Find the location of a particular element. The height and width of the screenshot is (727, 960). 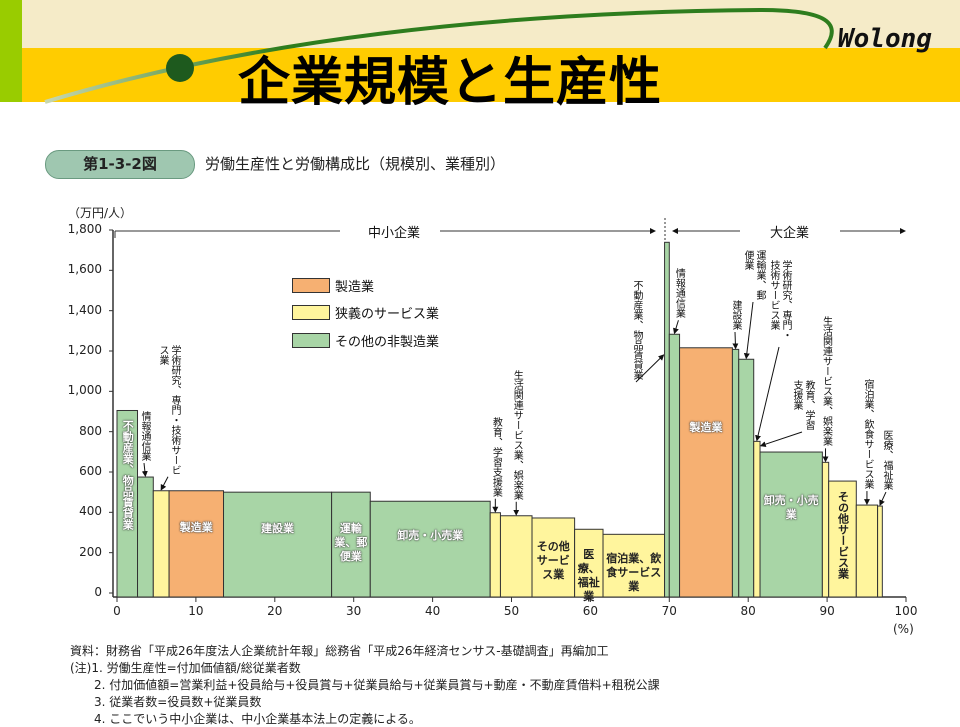

y-tick-label: 1,600 is located at coordinates (84, 269).